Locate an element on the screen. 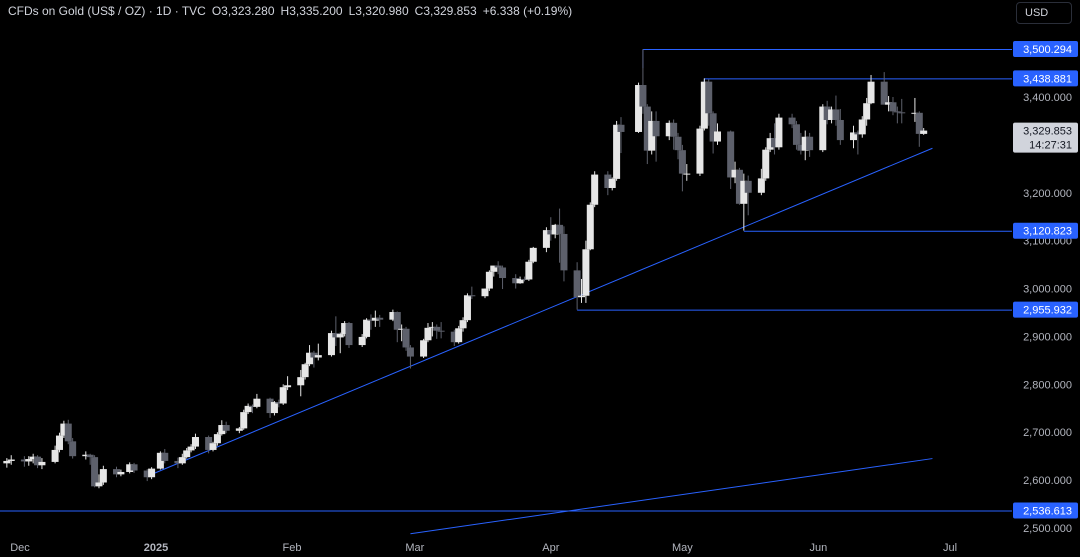 The height and width of the screenshot is (557, 1080). current-price-box is located at coordinates (1045, 137).